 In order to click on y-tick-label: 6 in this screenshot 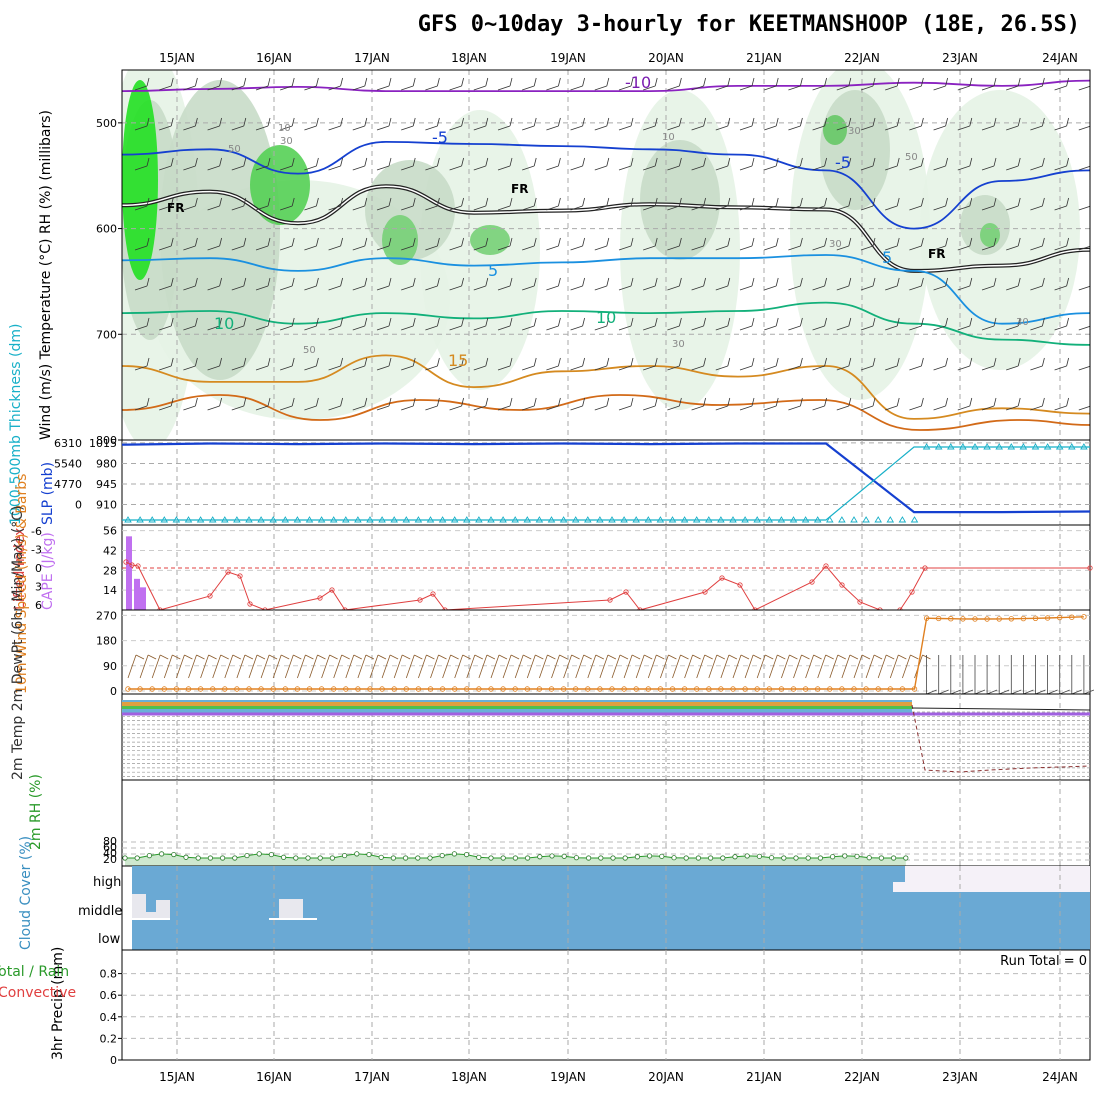, I will do `click(38, 605)`.